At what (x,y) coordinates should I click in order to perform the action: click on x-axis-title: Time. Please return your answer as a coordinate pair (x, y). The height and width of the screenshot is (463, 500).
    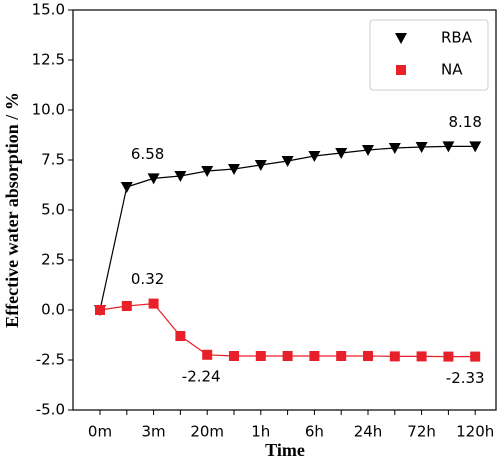
    Looking at the image, I should click on (285, 450).